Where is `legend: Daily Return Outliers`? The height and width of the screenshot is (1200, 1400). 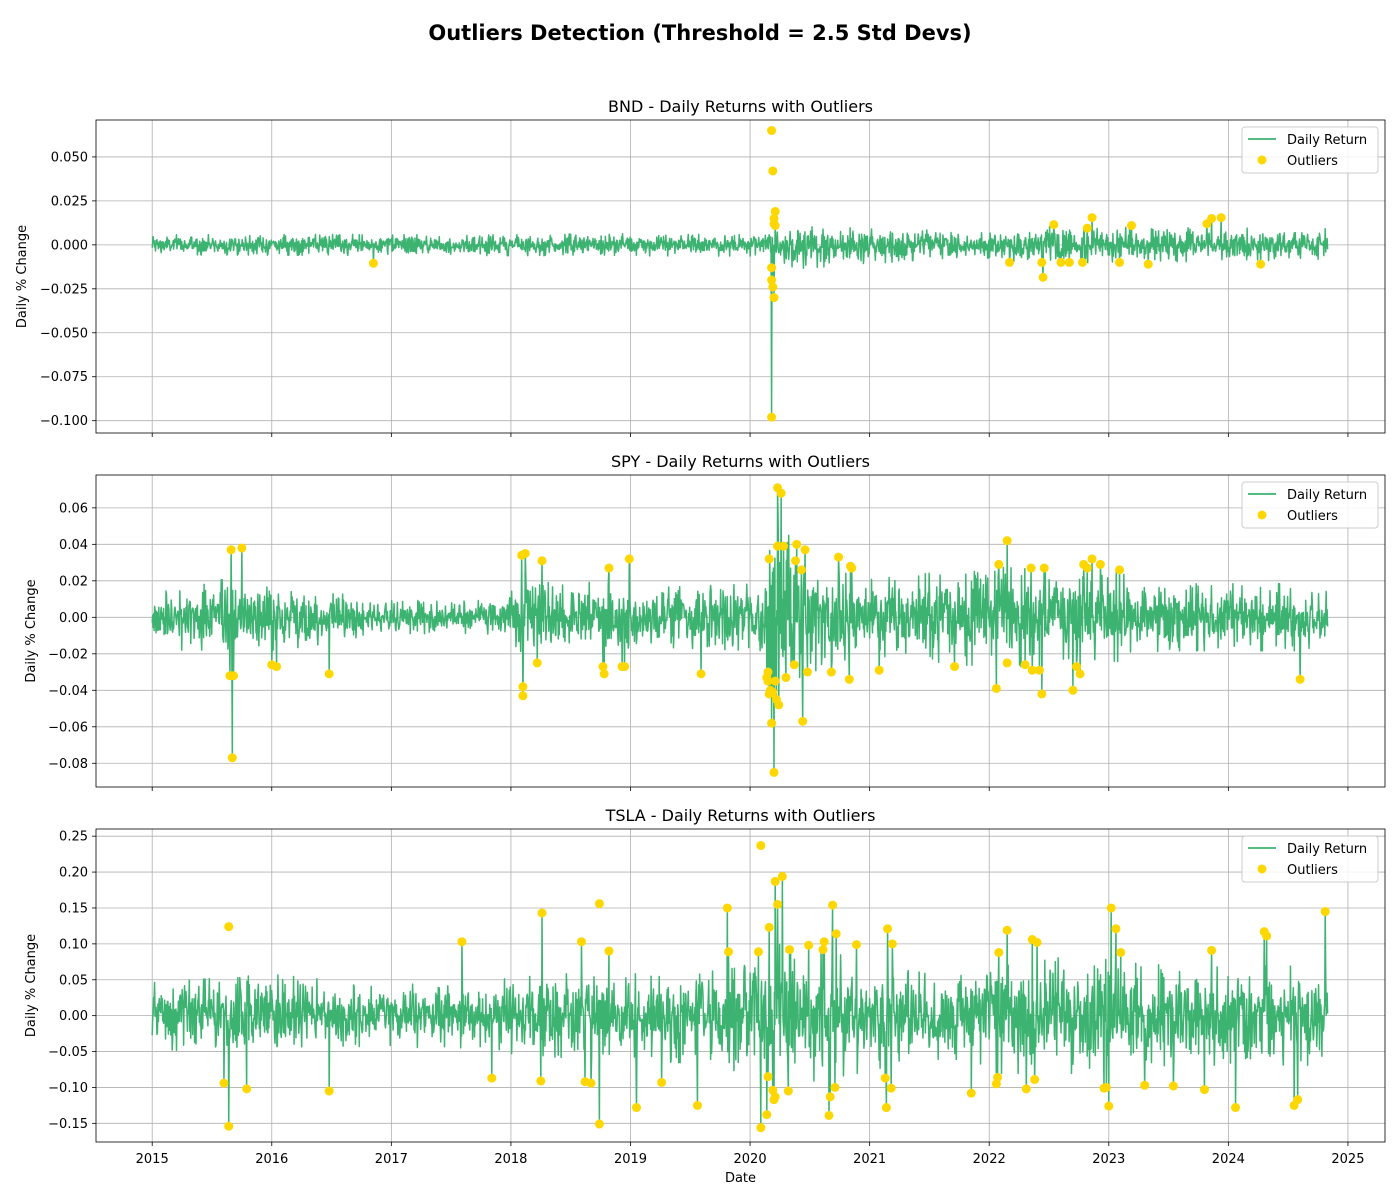 legend: Daily Return Outliers is located at coordinates (1310, 505).